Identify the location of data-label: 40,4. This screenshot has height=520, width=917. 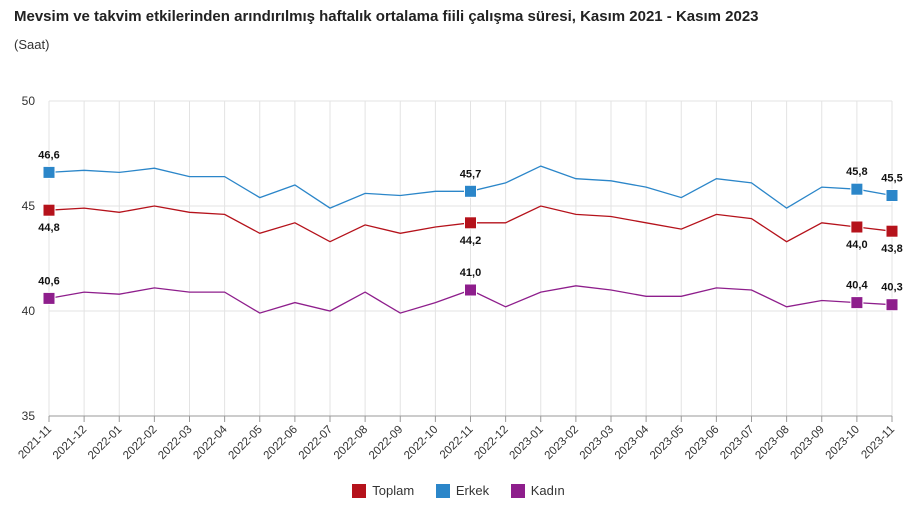
(857, 286).